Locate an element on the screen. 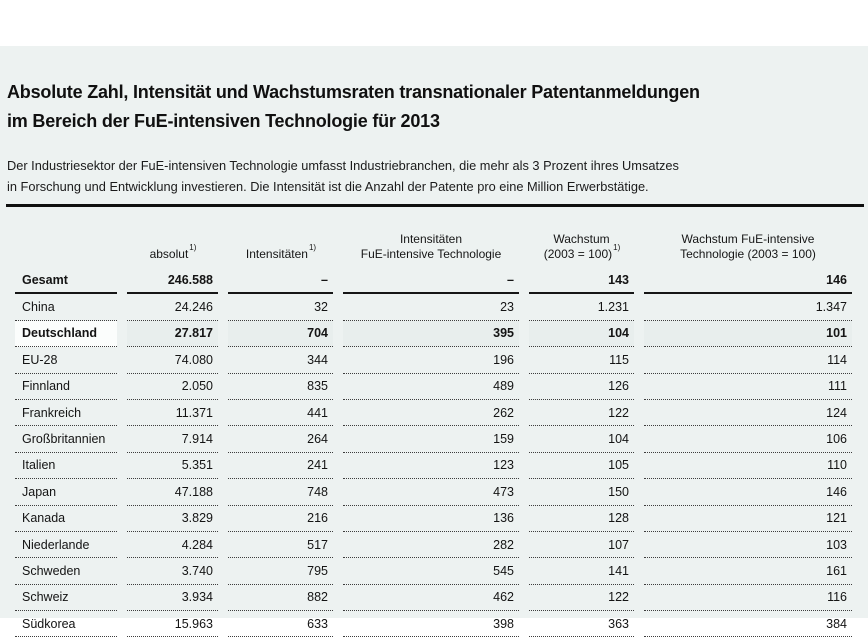  table-cell: 107 is located at coordinates (581, 545).